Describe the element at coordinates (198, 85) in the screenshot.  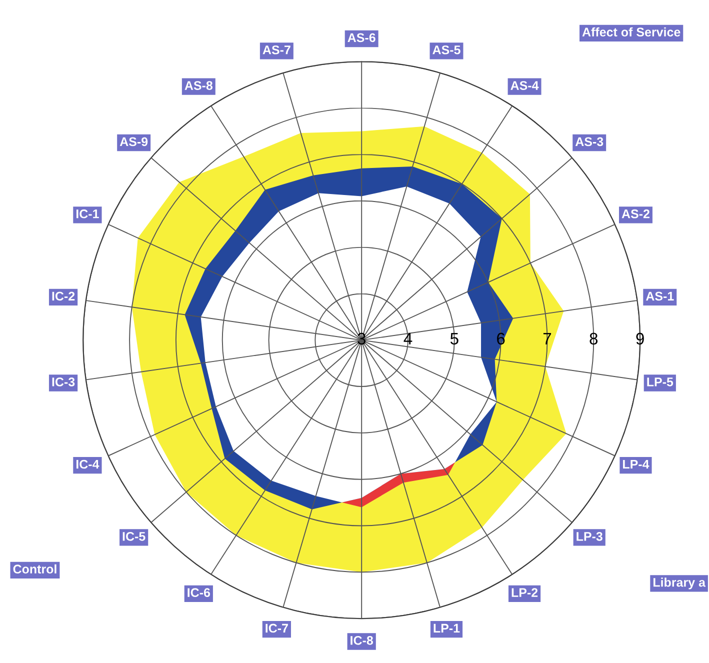
I see `spoke-label: AS-8` at that location.